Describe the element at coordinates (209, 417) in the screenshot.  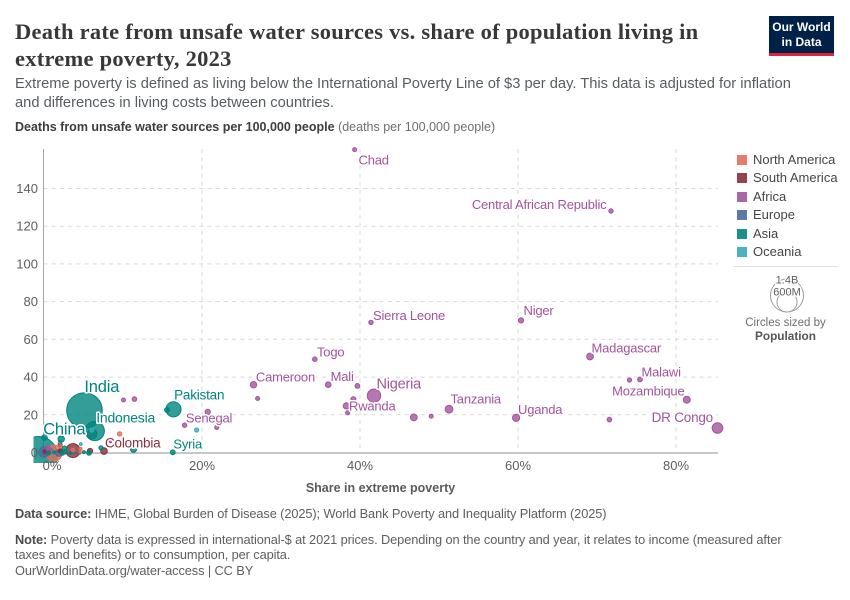
I see `svg-text: Senegal` at that location.